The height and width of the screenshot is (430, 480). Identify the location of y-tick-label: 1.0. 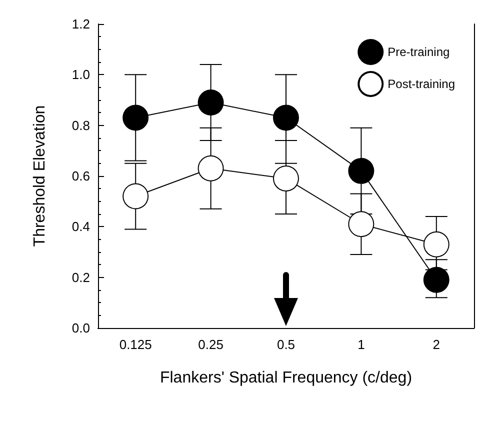
(81, 74).